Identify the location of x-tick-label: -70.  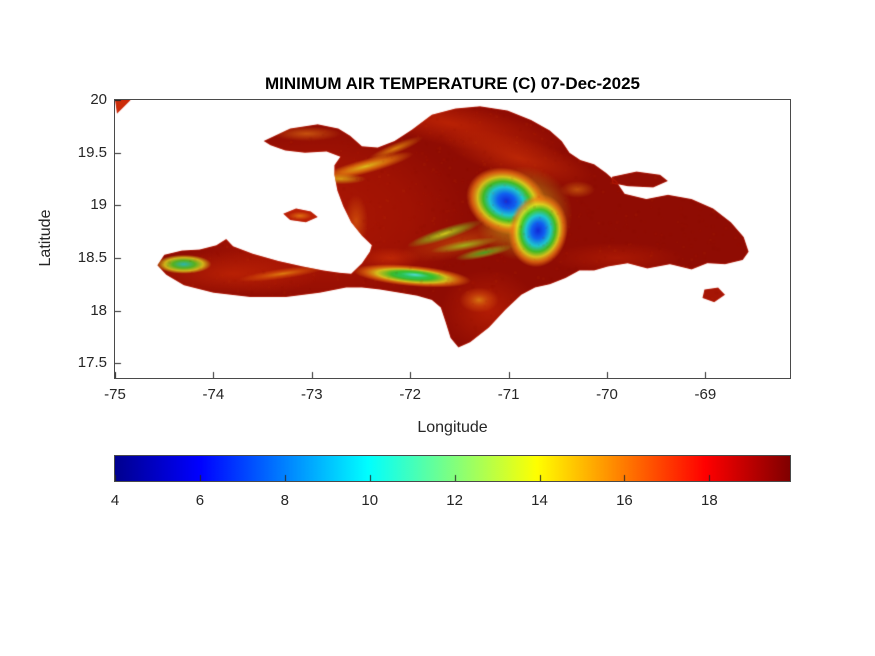
(607, 394).